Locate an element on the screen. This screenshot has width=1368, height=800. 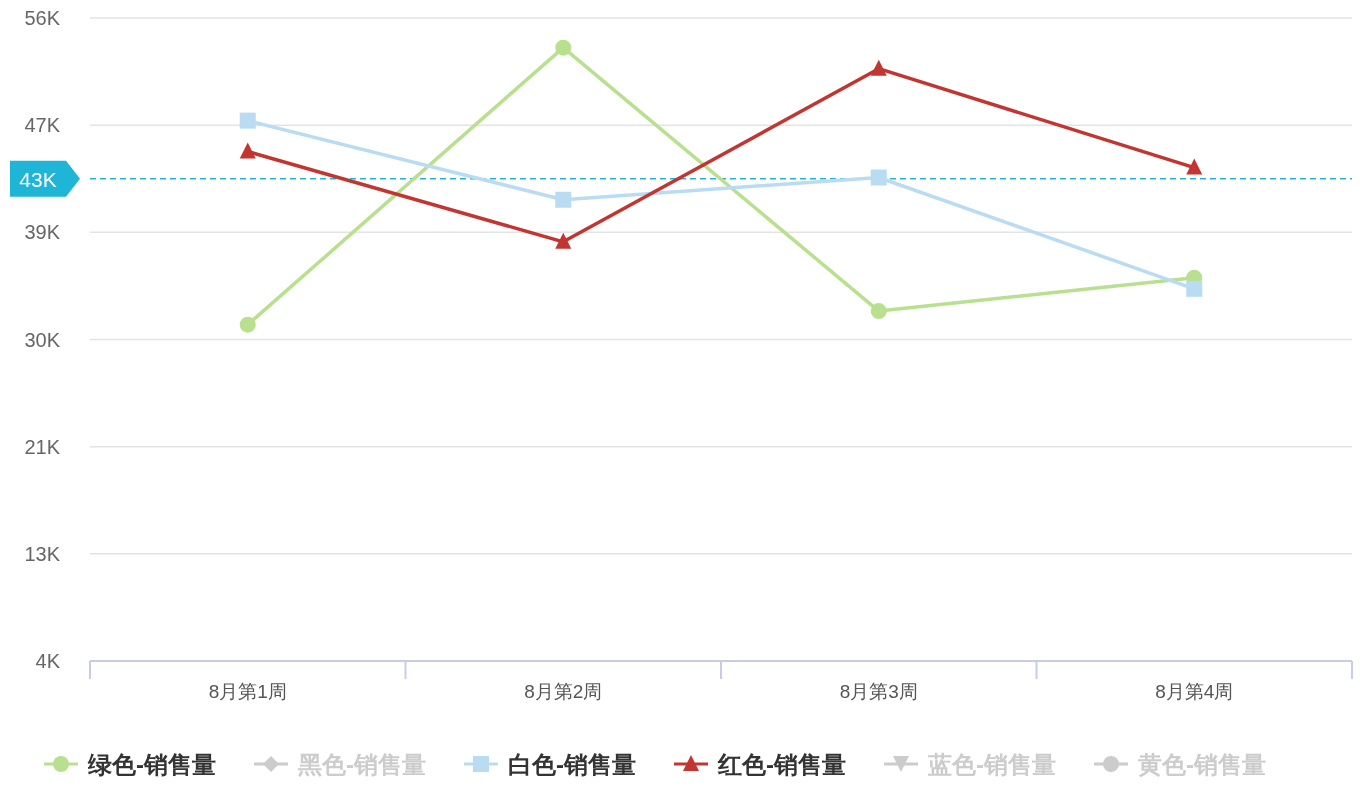
y-tick-label: 47K is located at coordinates (42, 125).